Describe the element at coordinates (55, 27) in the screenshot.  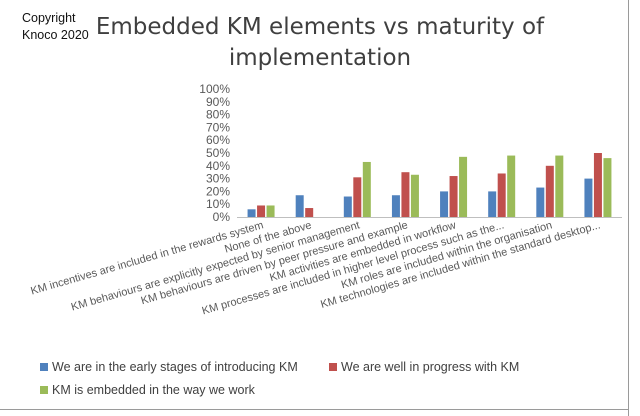
I see `copyright-notice: Copyright Knoco 2020` at that location.